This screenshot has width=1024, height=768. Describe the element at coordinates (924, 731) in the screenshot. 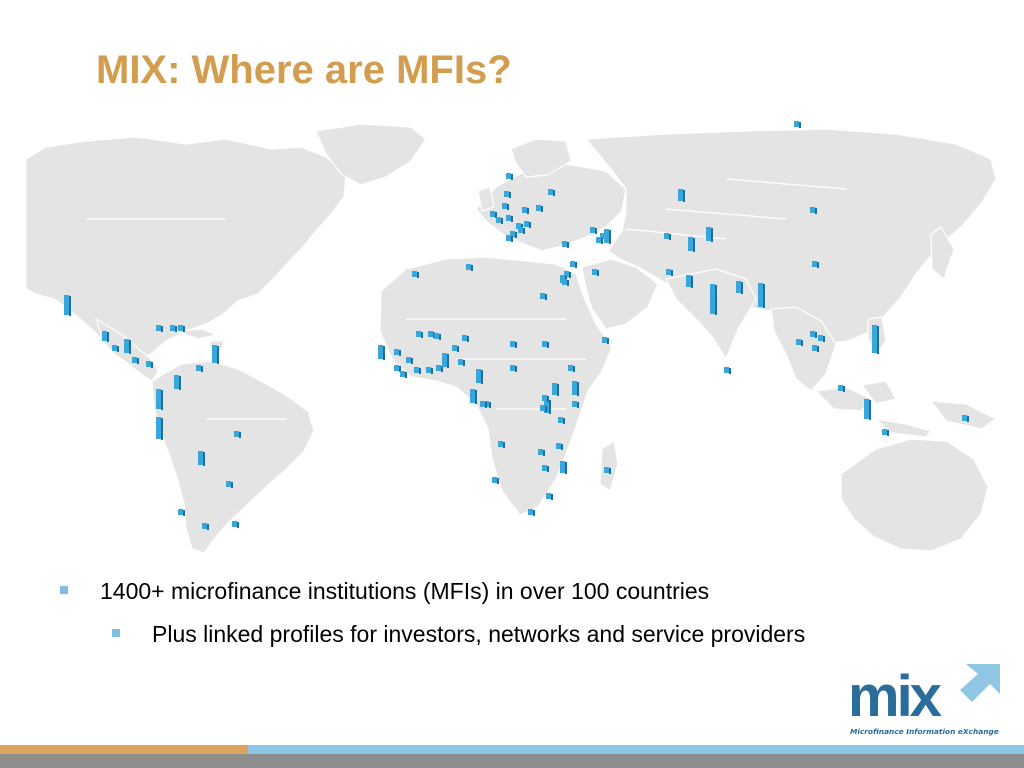

I see `logo-tagline: Microfinance Information eXchange` at that location.